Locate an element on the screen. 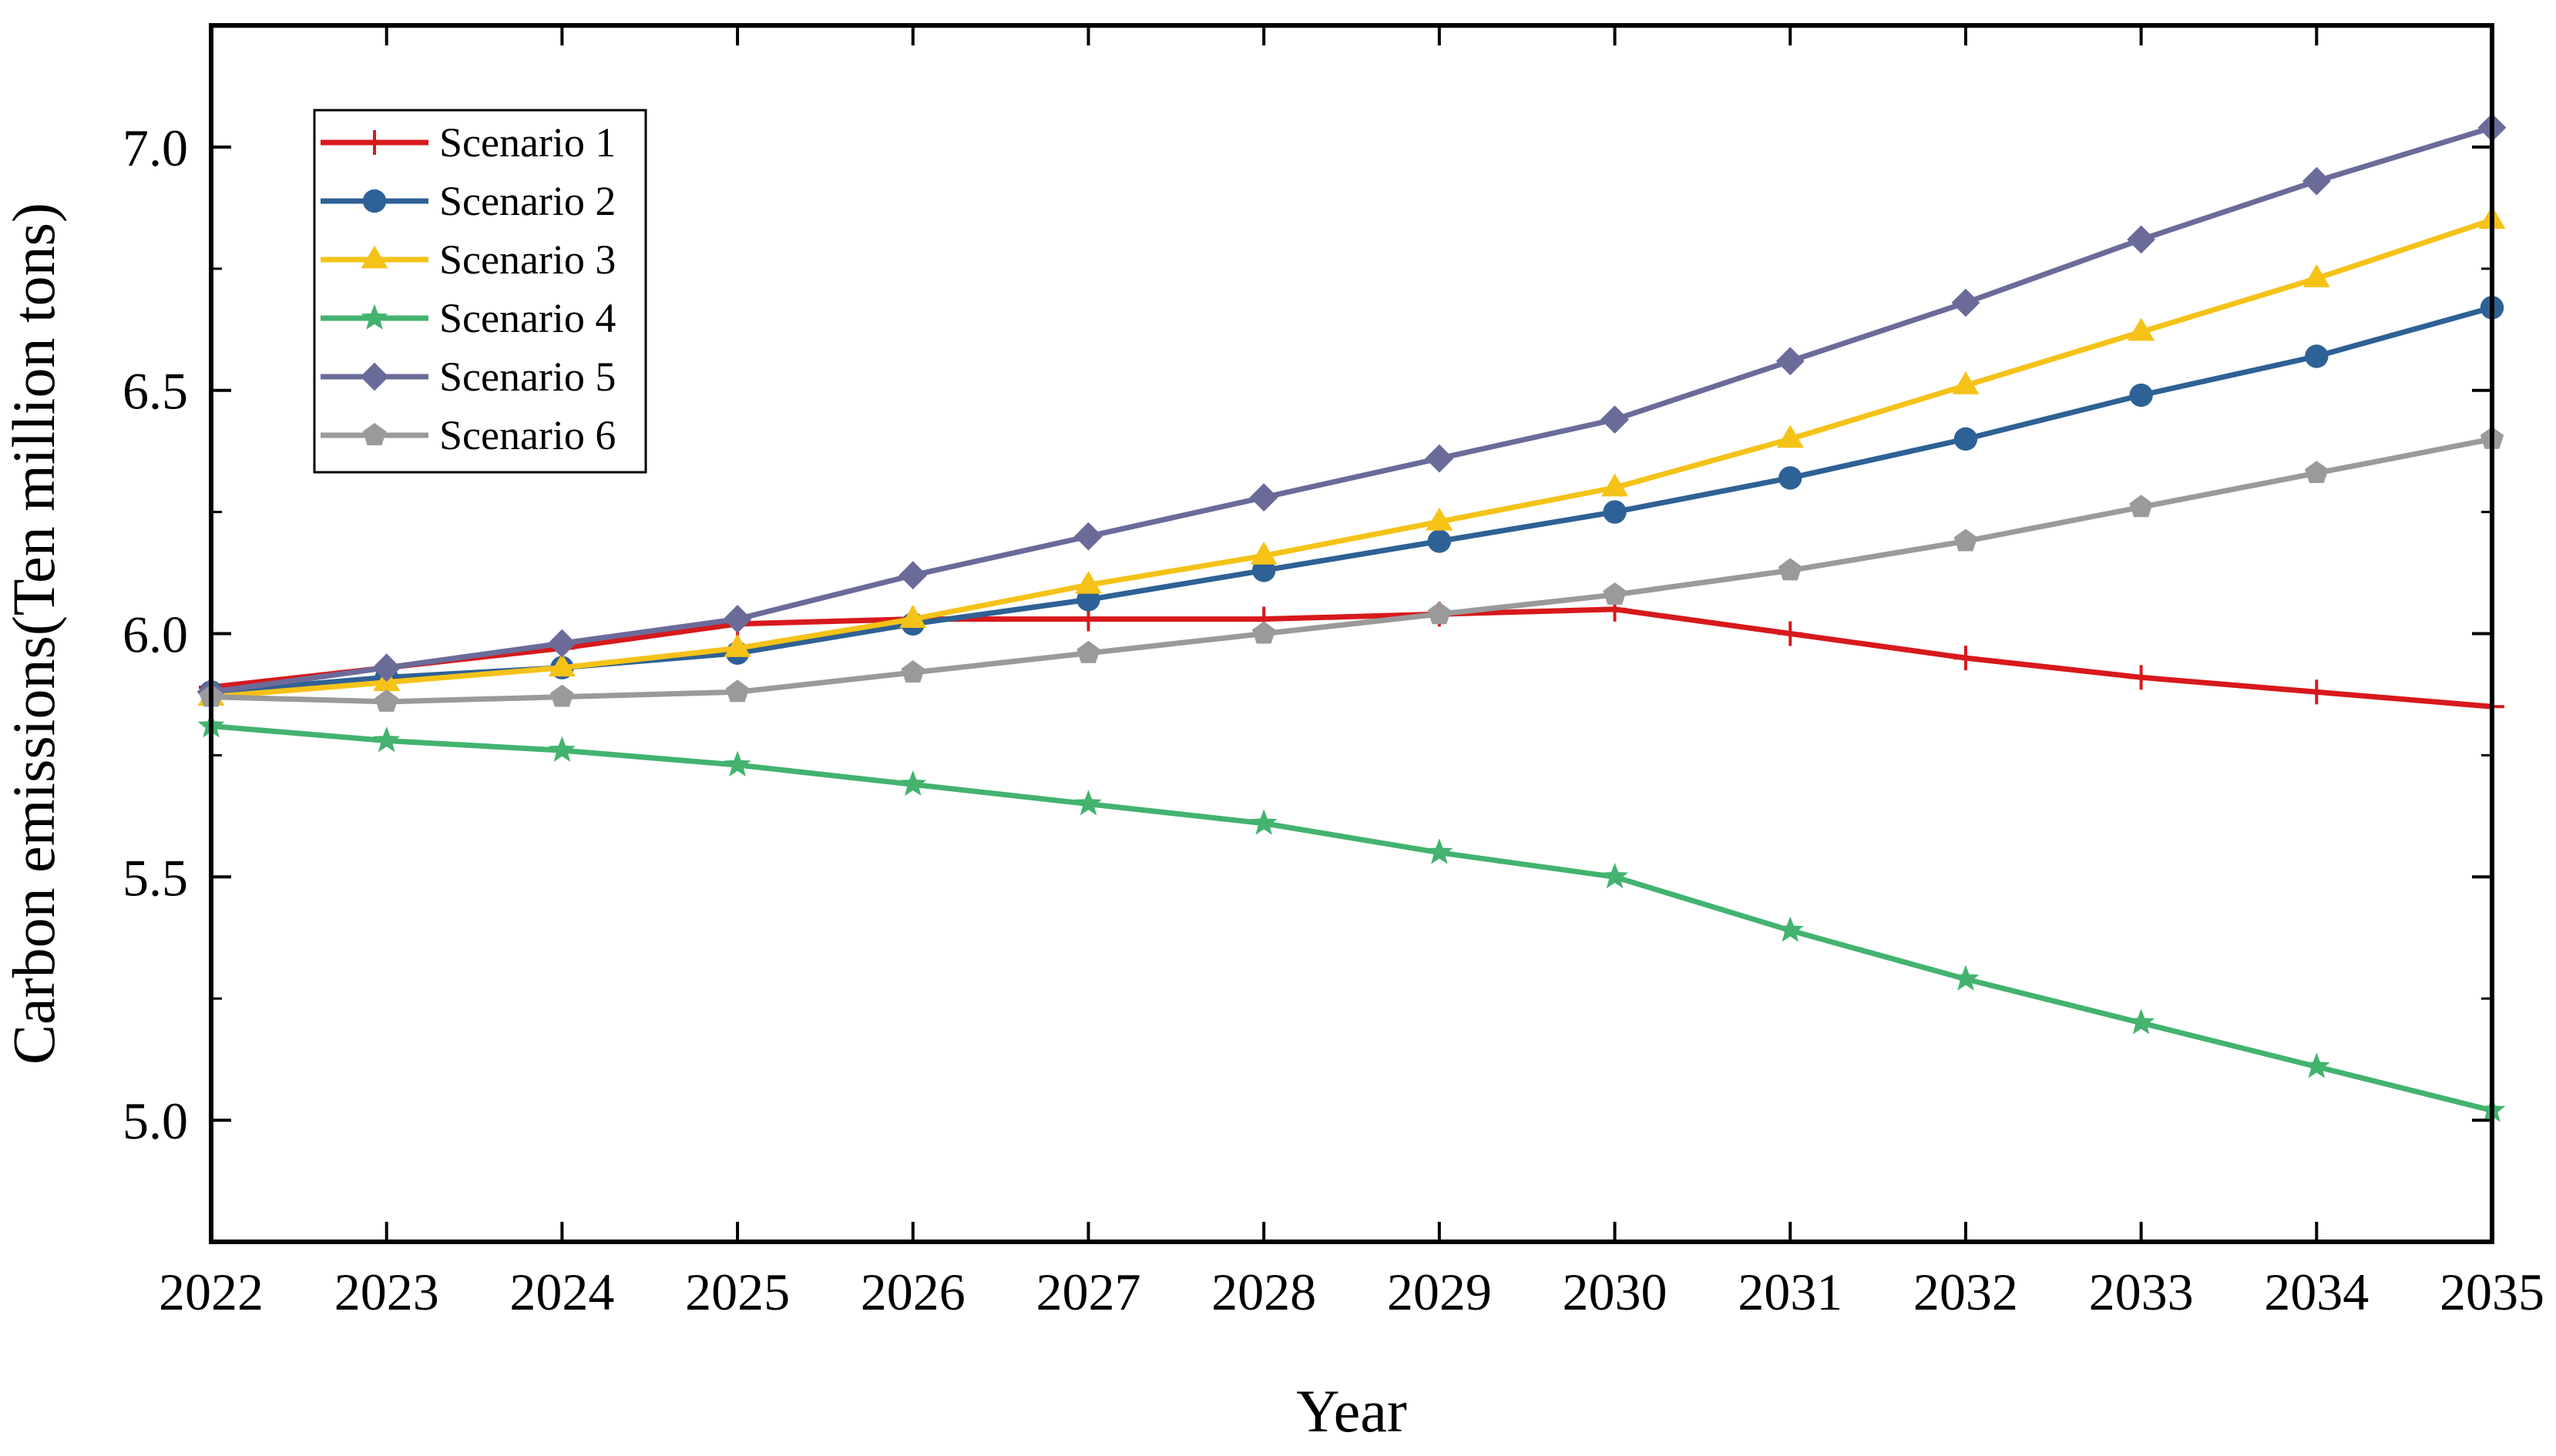 The height and width of the screenshot is (1456, 2556). y-tick-label: 6.5 is located at coordinates (155, 391).